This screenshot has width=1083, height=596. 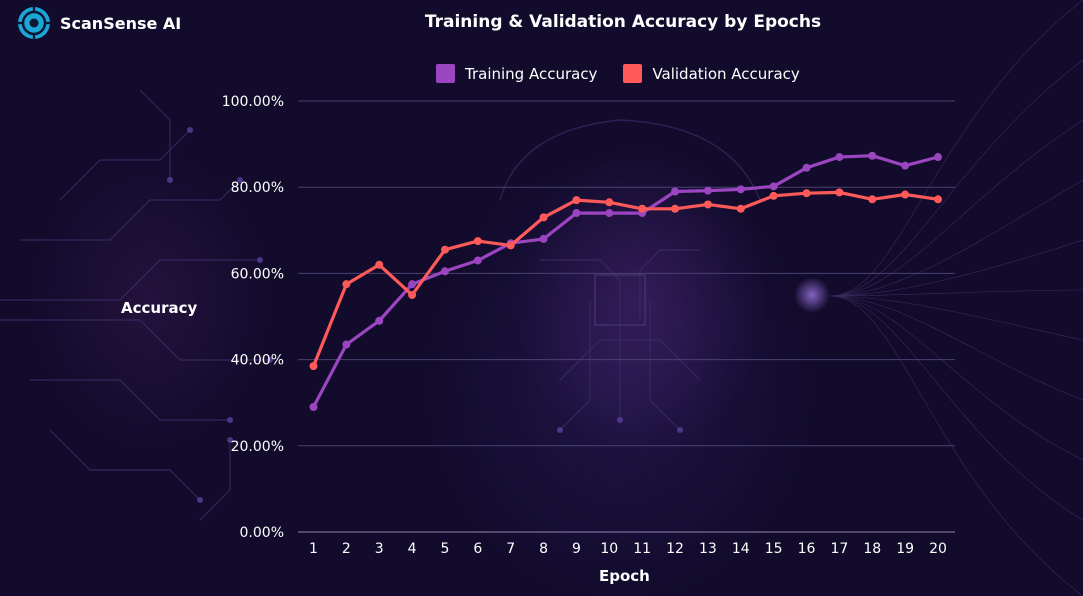 What do you see at coordinates (633, 73) in the screenshot?
I see `legend-swatch-validation` at bounding box center [633, 73].